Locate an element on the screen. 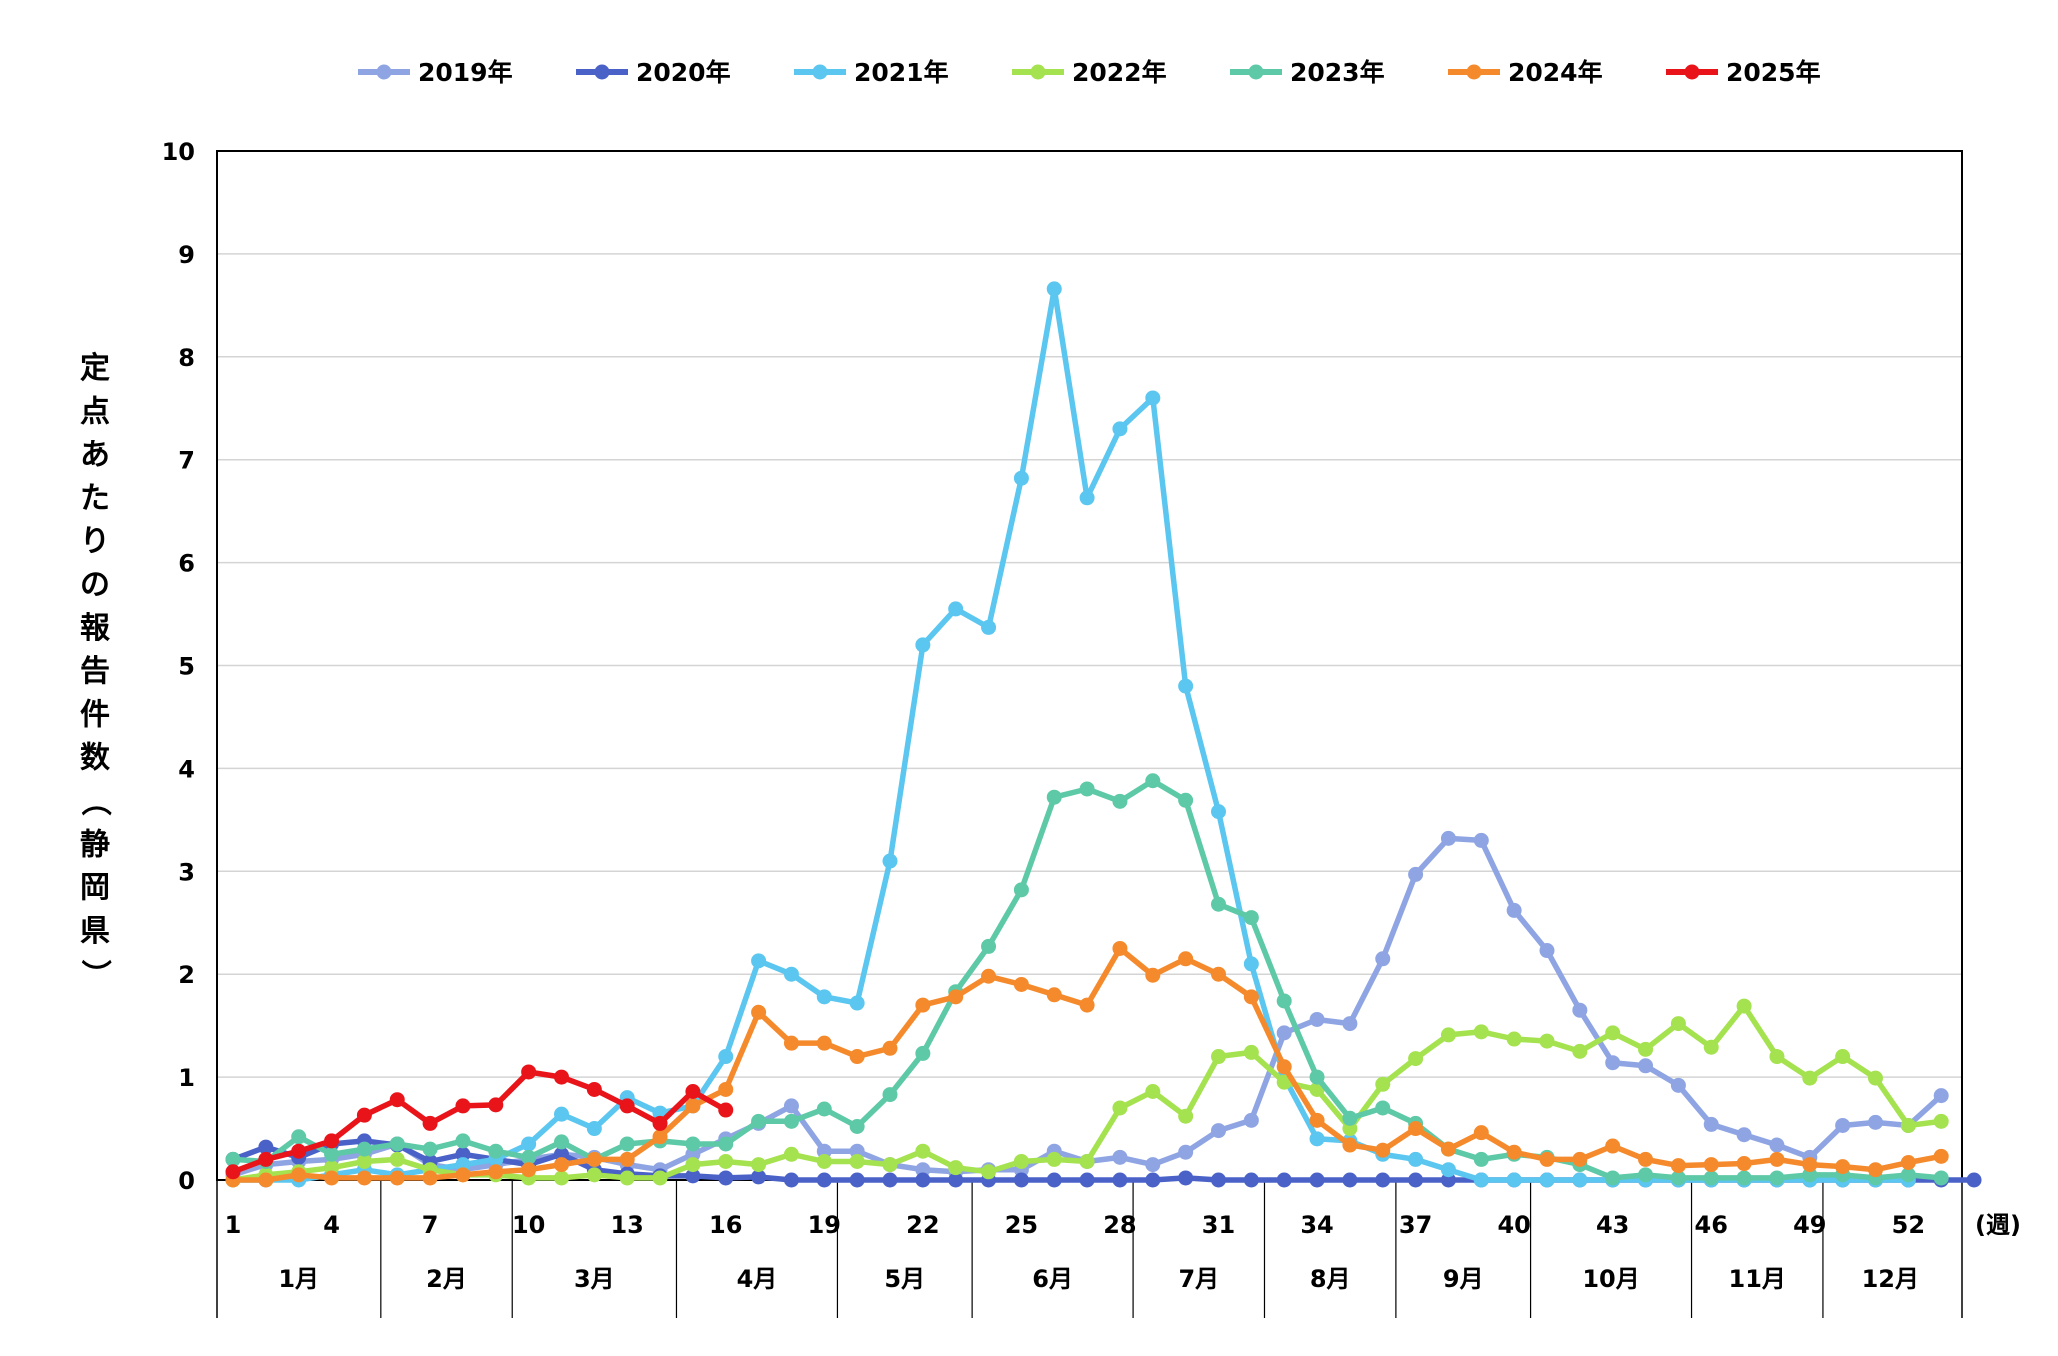  x-tick-label: 13 is located at coordinates (626, 1225).